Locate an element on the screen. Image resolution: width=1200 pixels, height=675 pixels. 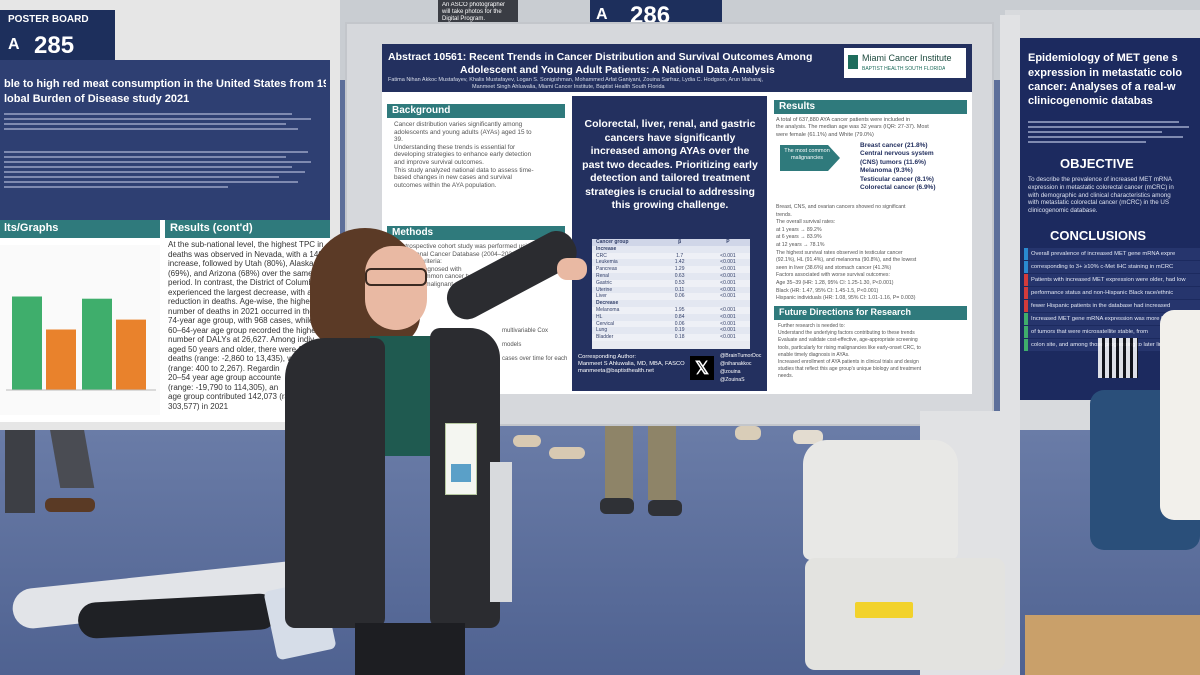
attendee-feet-right is located at coordinates (782, 435).